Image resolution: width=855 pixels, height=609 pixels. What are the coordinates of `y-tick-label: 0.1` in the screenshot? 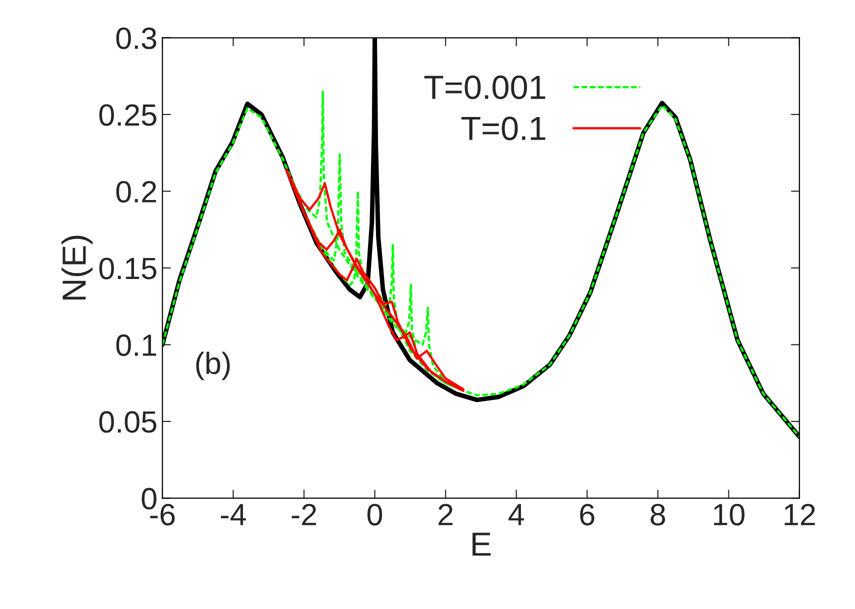 It's located at (136, 345).